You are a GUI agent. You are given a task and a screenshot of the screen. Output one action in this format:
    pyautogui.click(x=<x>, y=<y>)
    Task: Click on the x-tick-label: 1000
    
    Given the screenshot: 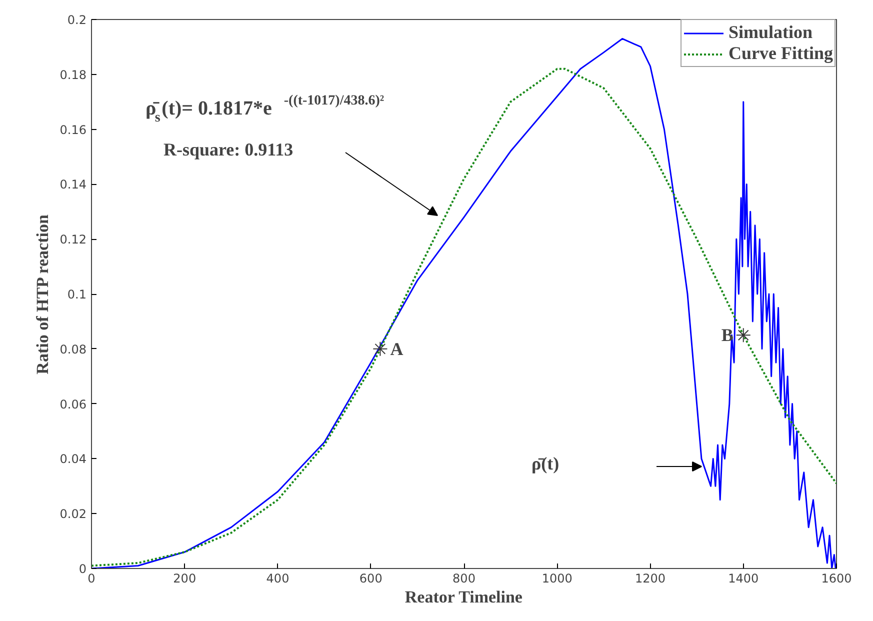 What is the action you would take?
    pyautogui.click(x=557, y=579)
    